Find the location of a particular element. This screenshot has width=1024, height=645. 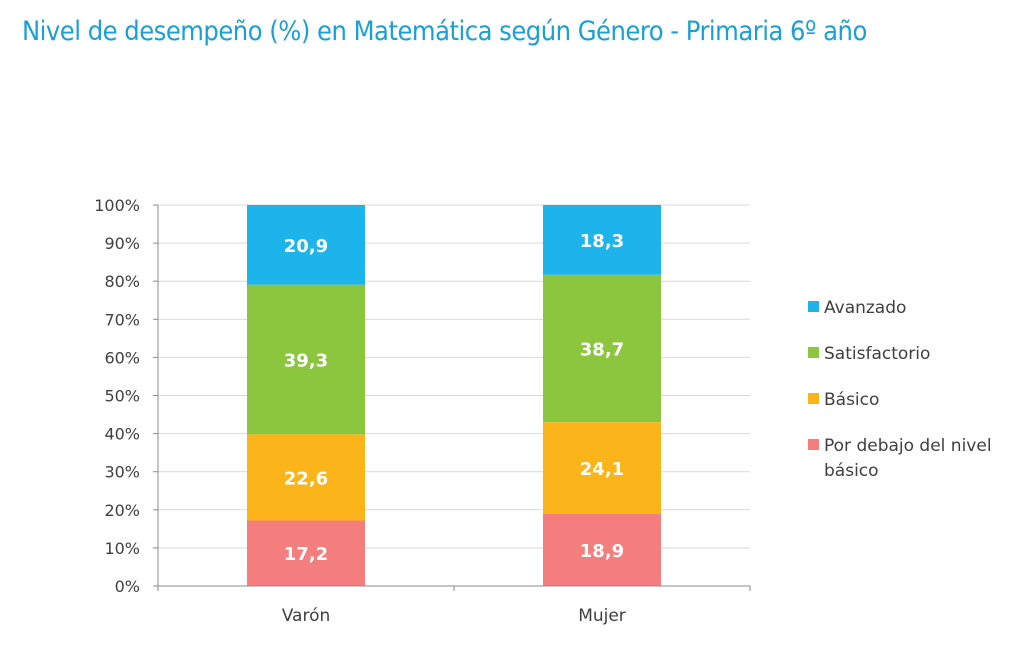

data-label: 38,7 is located at coordinates (602, 349).